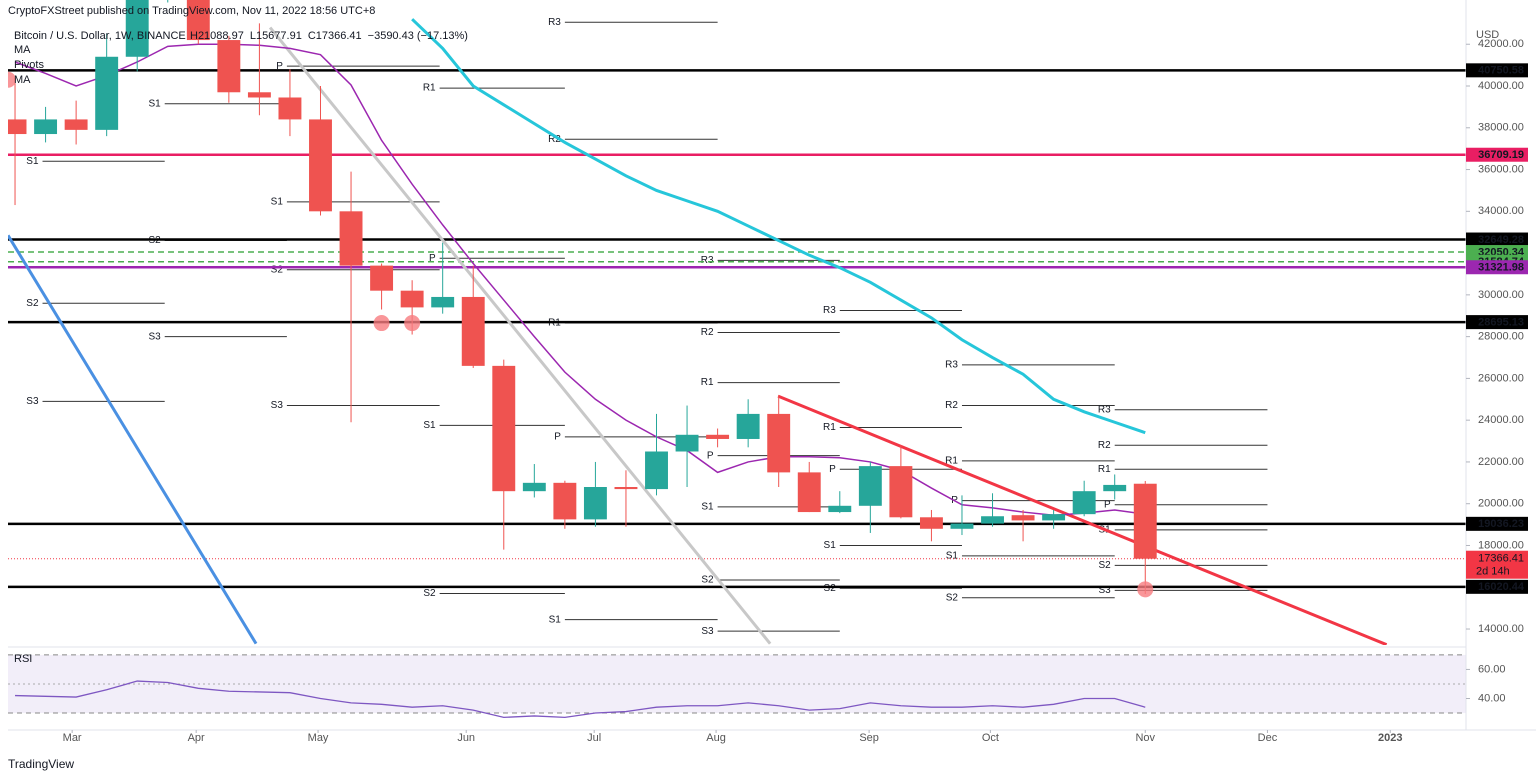 The height and width of the screenshot is (780, 1536). What do you see at coordinates (1501, 268) in the screenshot?
I see `level-label: 31321.98` at bounding box center [1501, 268].